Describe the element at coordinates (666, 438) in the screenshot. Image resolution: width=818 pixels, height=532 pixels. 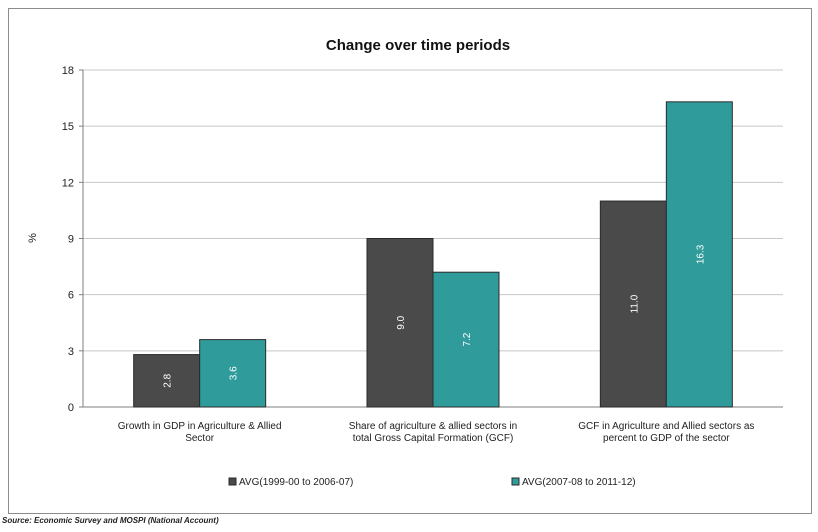
I see `x-tick-label: percent to GDP of the sector` at that location.